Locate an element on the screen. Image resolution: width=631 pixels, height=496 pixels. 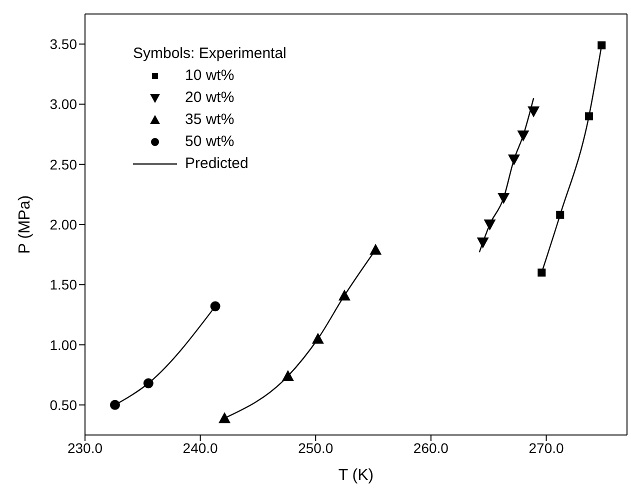
legend-title: Symbols: Experimental is located at coordinates (209, 54).